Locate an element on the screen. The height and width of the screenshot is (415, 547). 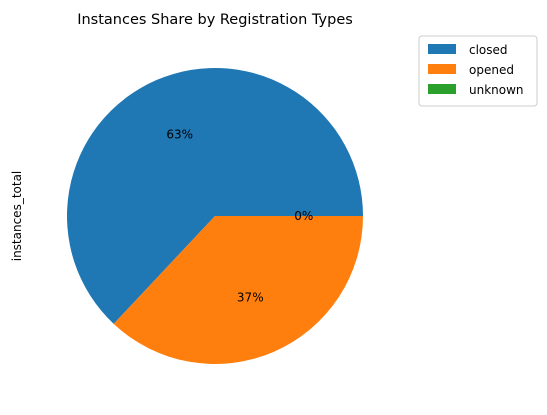
legend-label-closed: closed is located at coordinates (488, 50).